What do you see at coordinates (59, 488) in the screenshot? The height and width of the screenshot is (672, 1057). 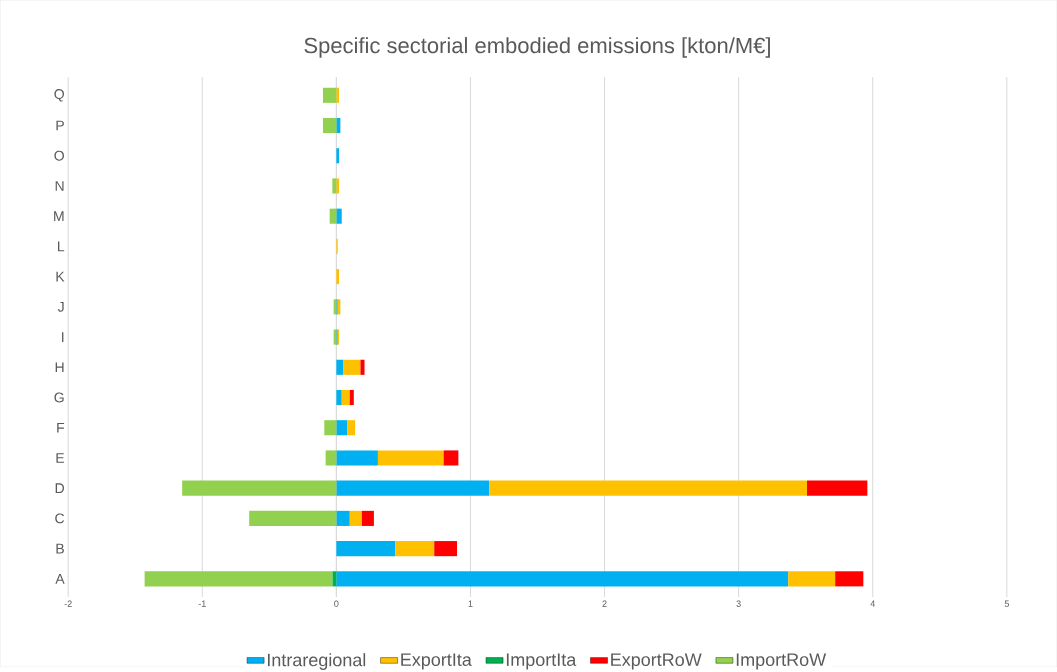 I see `y-tick-label: D` at bounding box center [59, 488].